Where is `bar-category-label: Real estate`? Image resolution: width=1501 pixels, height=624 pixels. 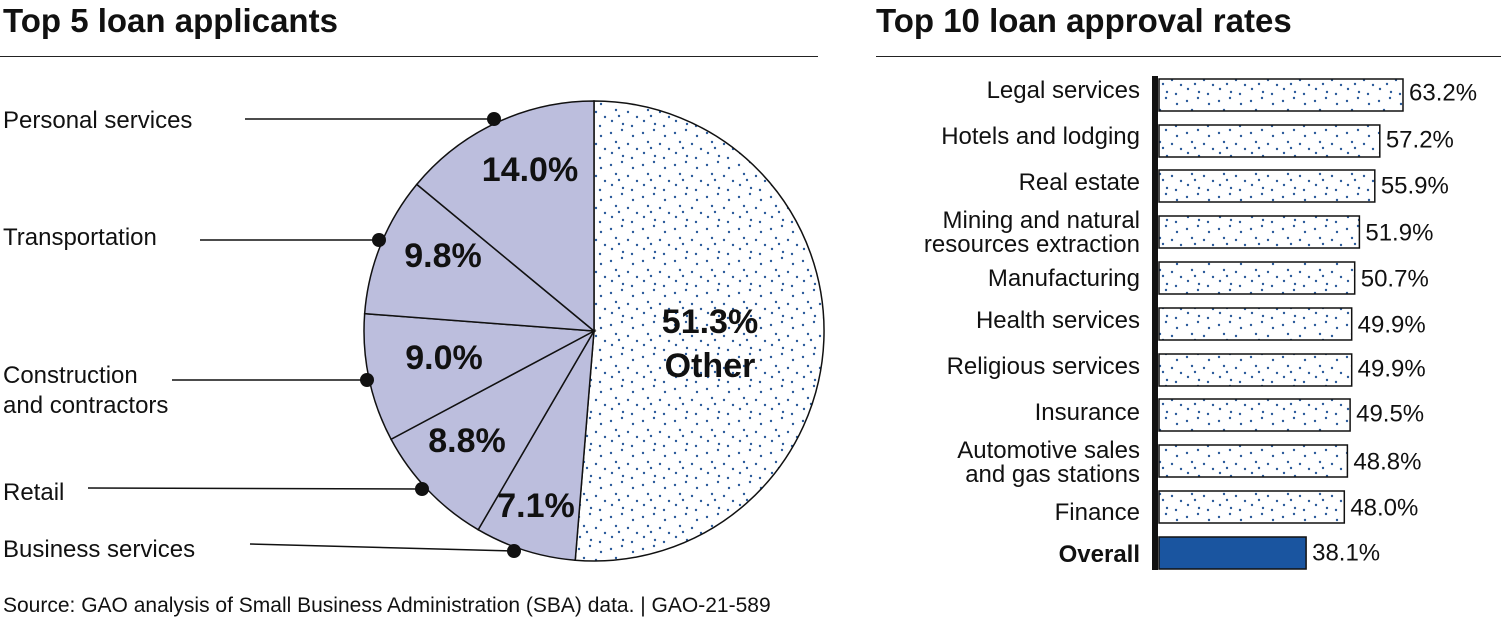 bar-category-label: Real estate is located at coordinates (1079, 182).